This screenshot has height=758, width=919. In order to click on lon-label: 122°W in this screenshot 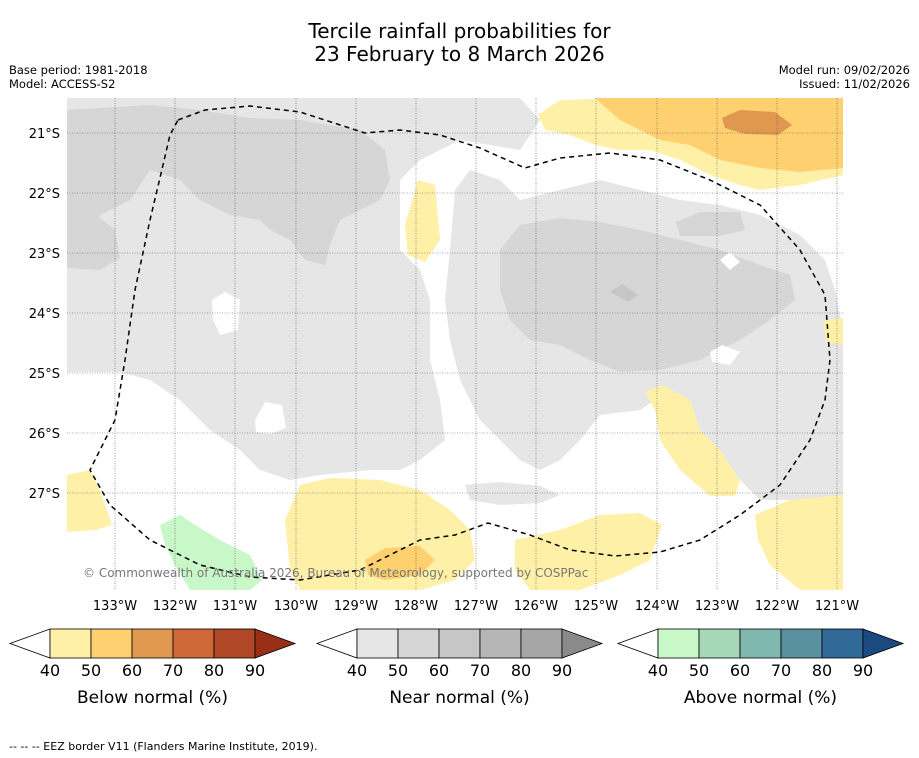, I will do `click(777, 606)`.